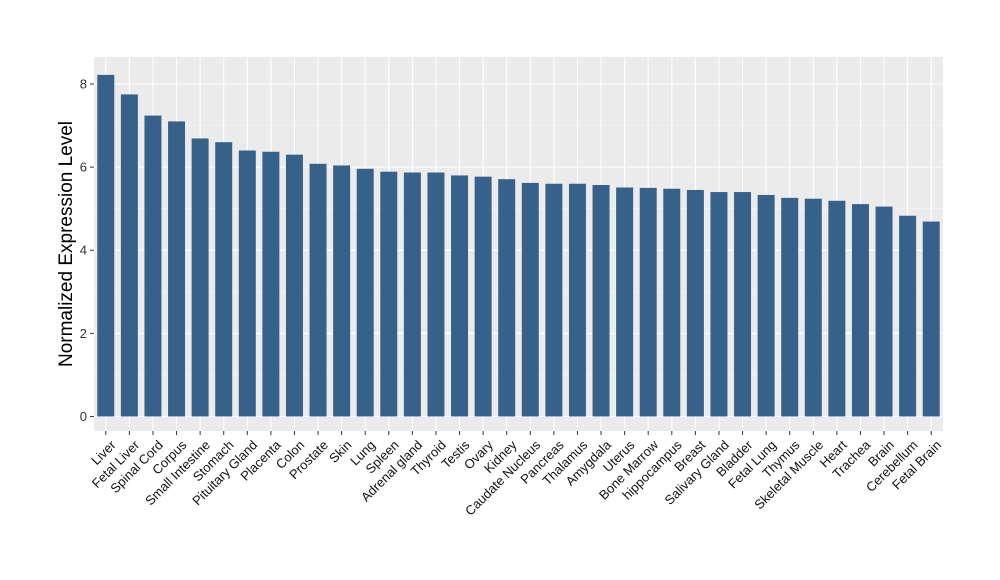  I want to click on y-tick-label: 0, so click(83, 416).